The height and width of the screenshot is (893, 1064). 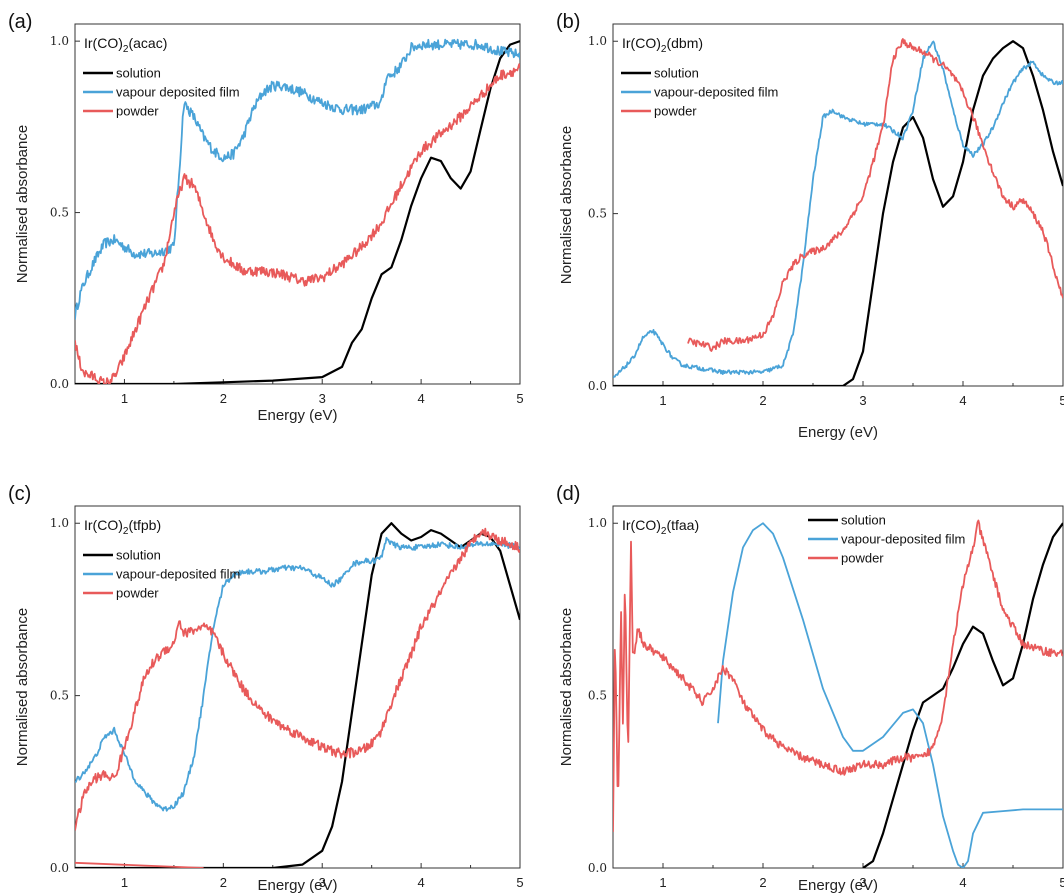 What do you see at coordinates (139, 864) in the screenshot?
I see `series-line-powder-baseline` at bounding box center [139, 864].